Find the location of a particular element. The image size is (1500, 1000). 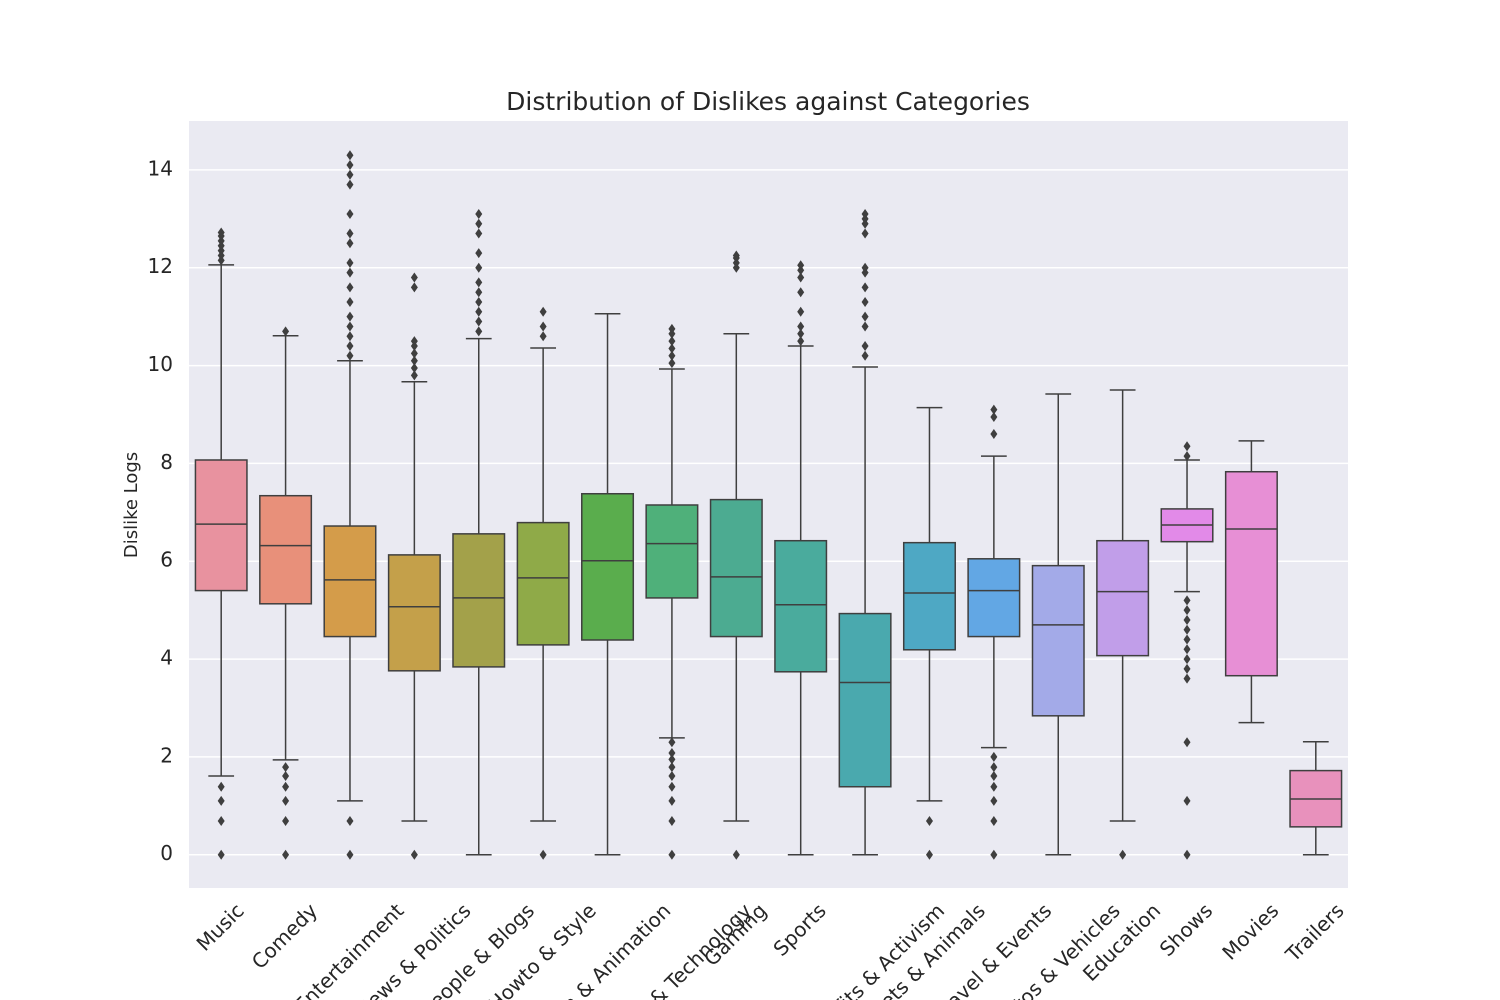

y-tick-label: 6 is located at coordinates (166, 560).